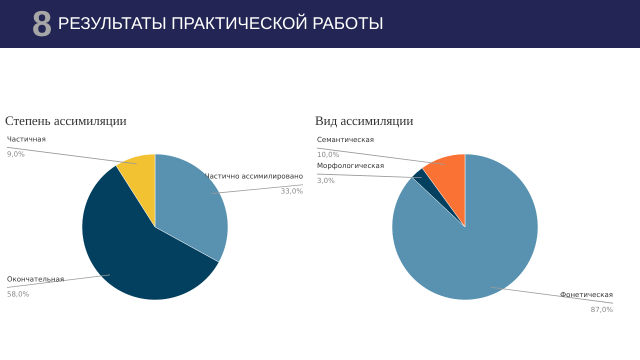 Image resolution: width=640 pixels, height=360 pixels. Describe the element at coordinates (221, 24) in the screenshot. I see `text: РЕЗУЛЬТАТЫ ПРАКТИЧЕСКОЙ РАБОТЫ` at that location.